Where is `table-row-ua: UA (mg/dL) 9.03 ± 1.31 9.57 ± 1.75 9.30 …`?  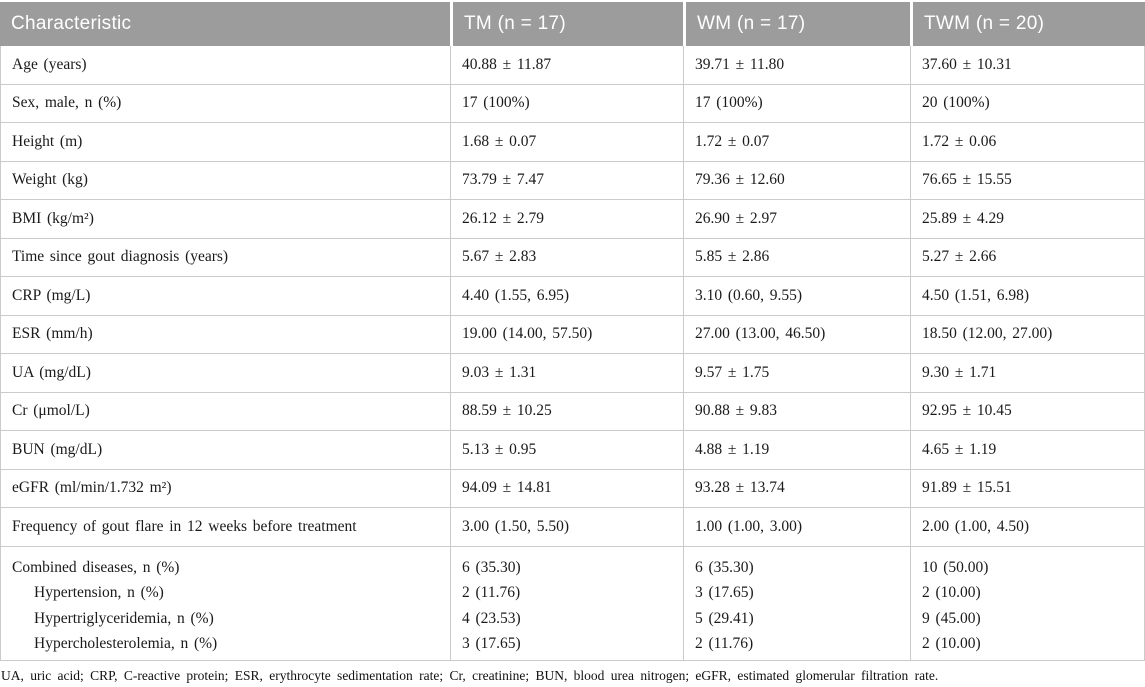
table-row-ua: UA (mg/dL) 9.03 ± 1.31 9.57 ± 1.75 9.30 … is located at coordinates (572, 373).